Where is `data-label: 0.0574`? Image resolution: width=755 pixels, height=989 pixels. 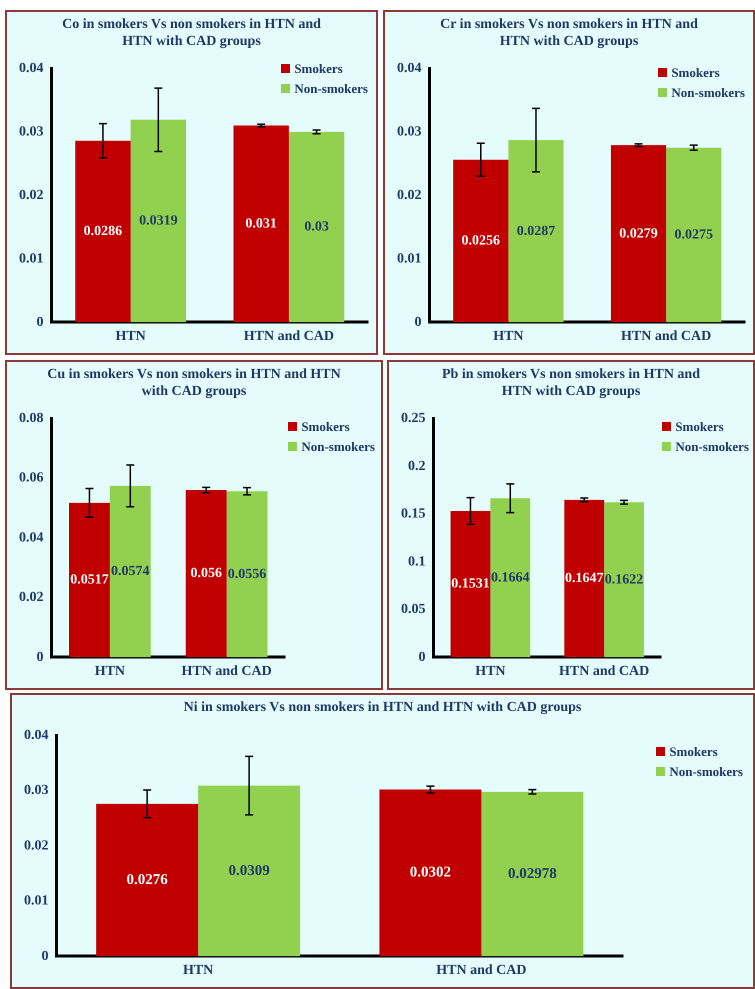
data-label: 0.0574 is located at coordinates (130, 572).